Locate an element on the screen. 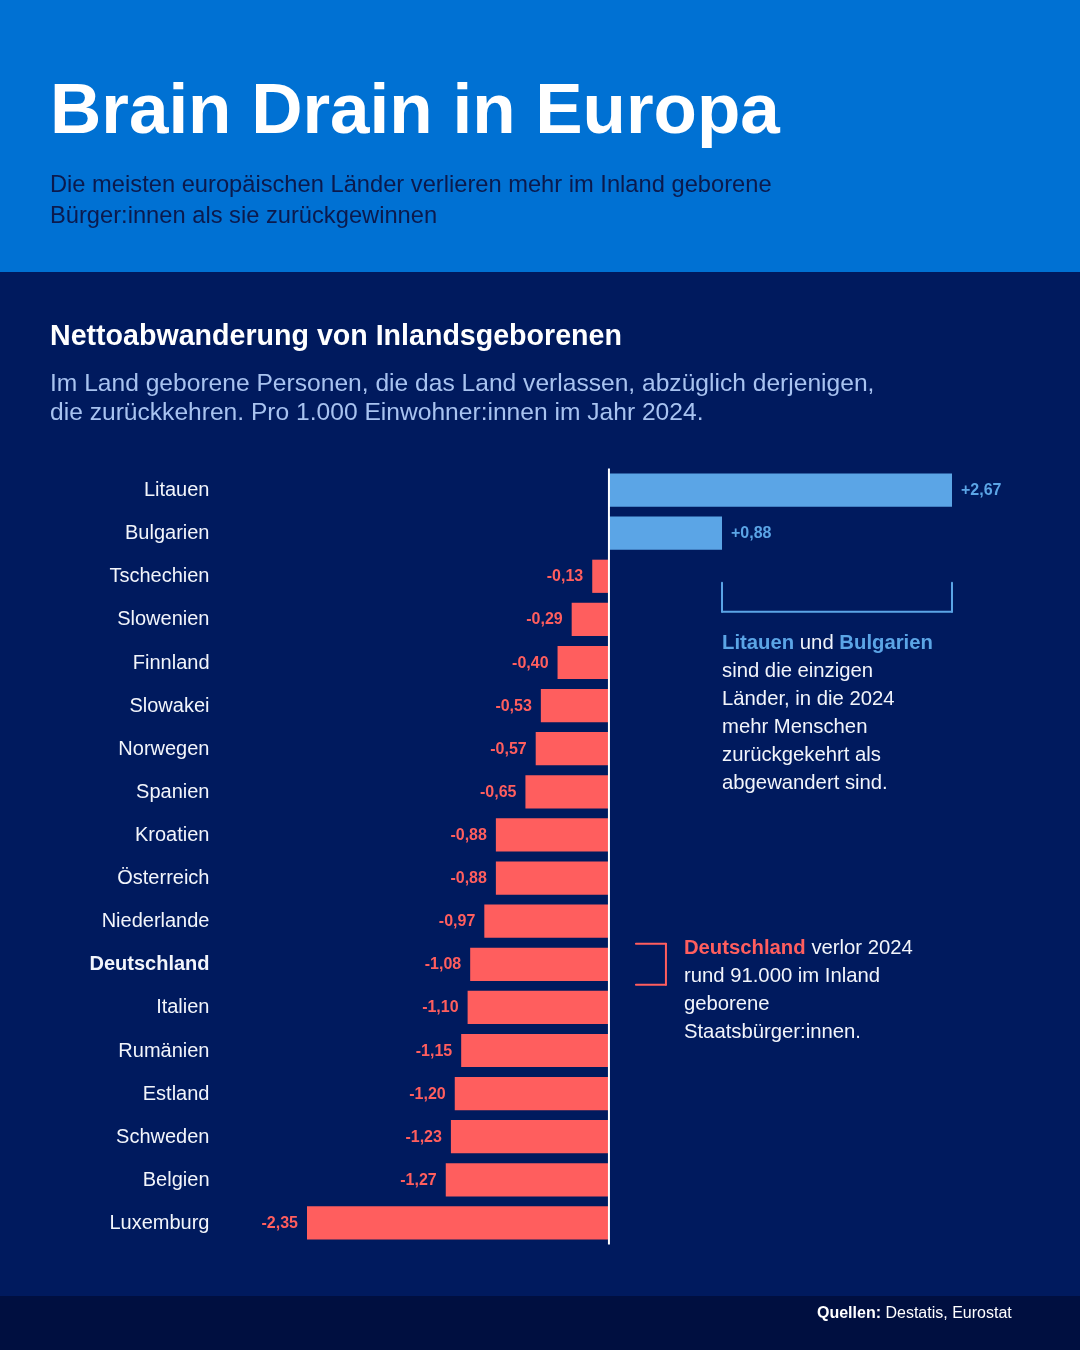  y-tick-label: Norwegen is located at coordinates (164, 747).